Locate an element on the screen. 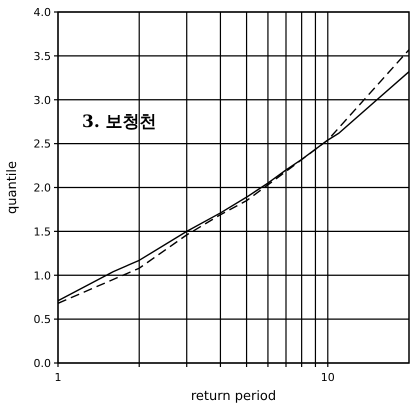 This screenshot has width=414, height=408. y-tick-label: 2.5 is located at coordinates (42, 144).